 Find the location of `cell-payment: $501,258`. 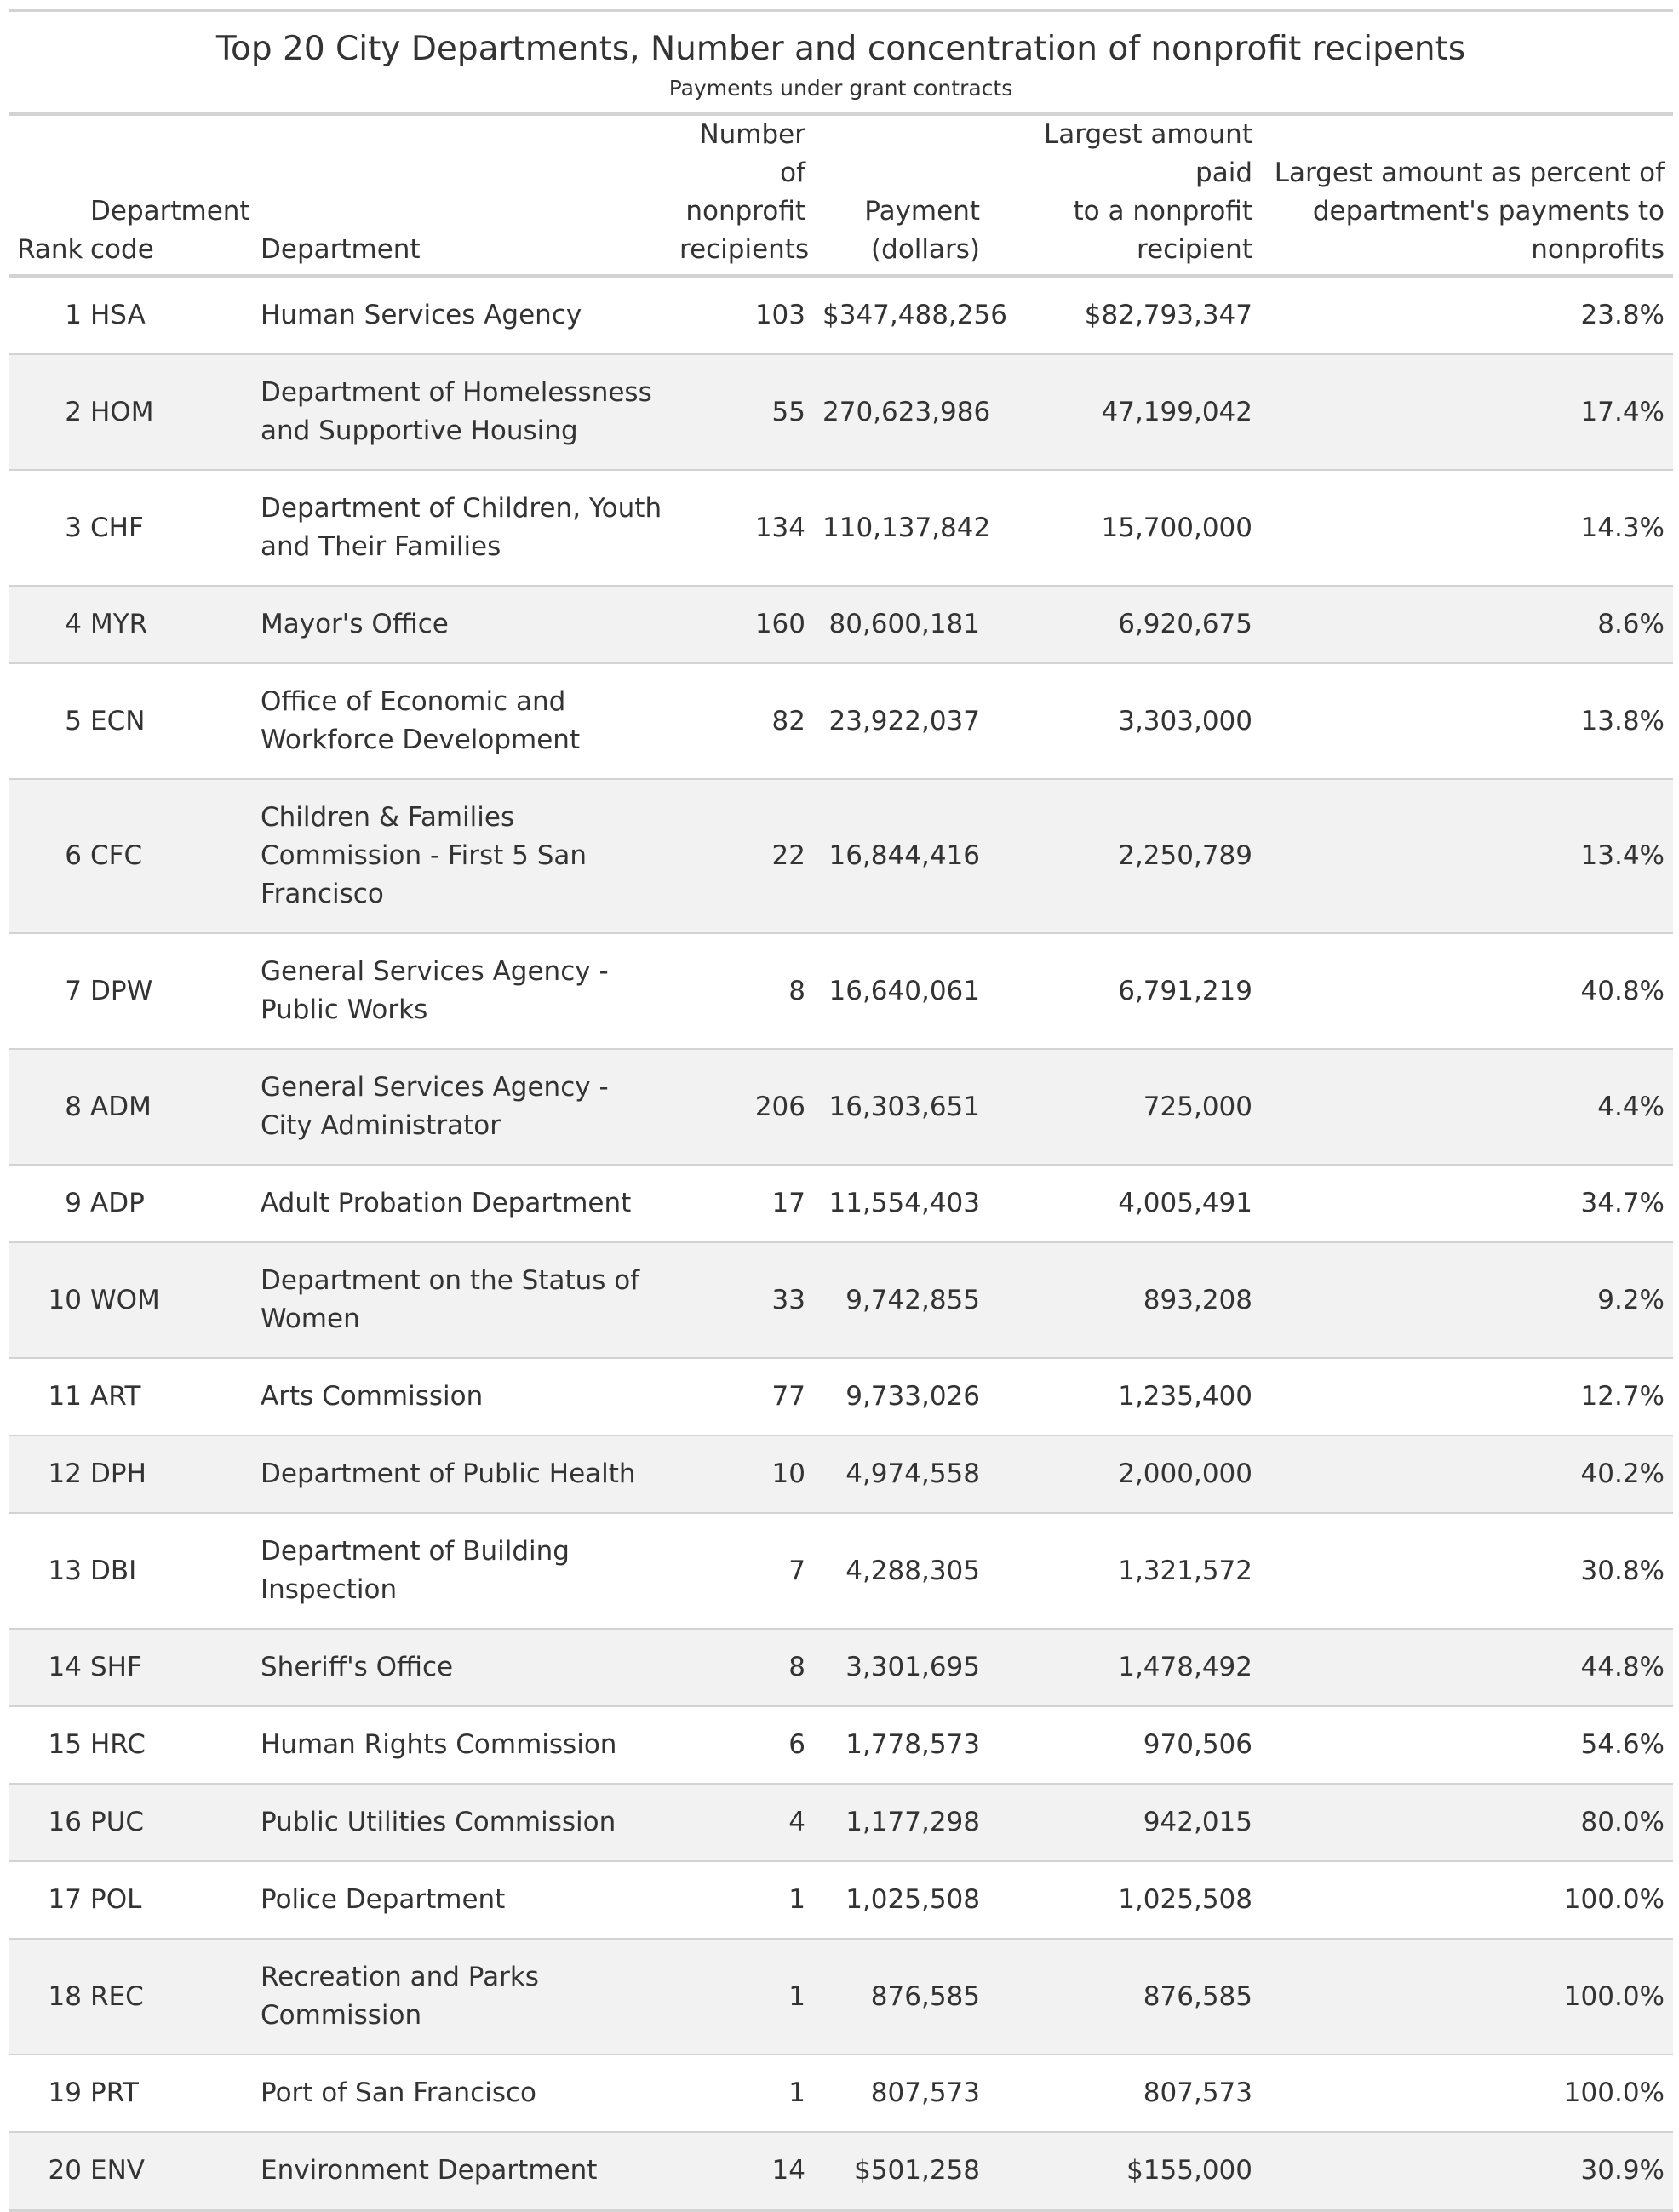

cell-payment: $501,258 is located at coordinates (901, 2172).